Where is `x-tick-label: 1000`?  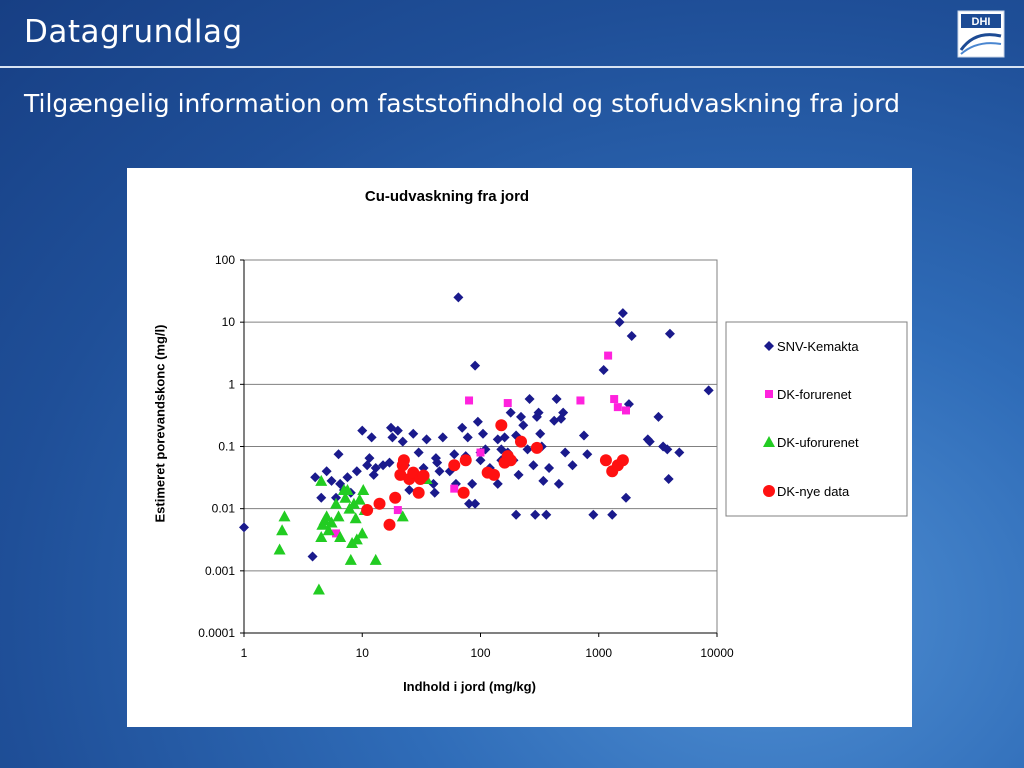 x-tick-label: 1000 is located at coordinates (598, 653).